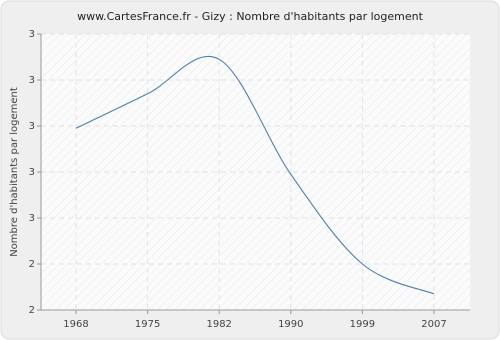 The width and height of the screenshot is (500, 340). Describe the element at coordinates (14, 172) in the screenshot. I see `y-axis-label: Nombre d'habitants par logement` at that location.